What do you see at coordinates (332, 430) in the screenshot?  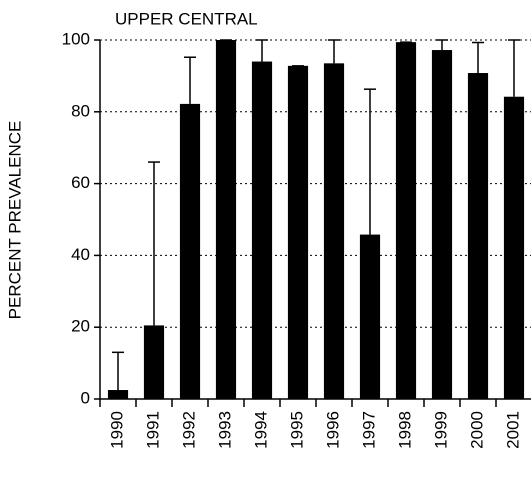 I see `x-tick-label: 1996` at bounding box center [332, 430].